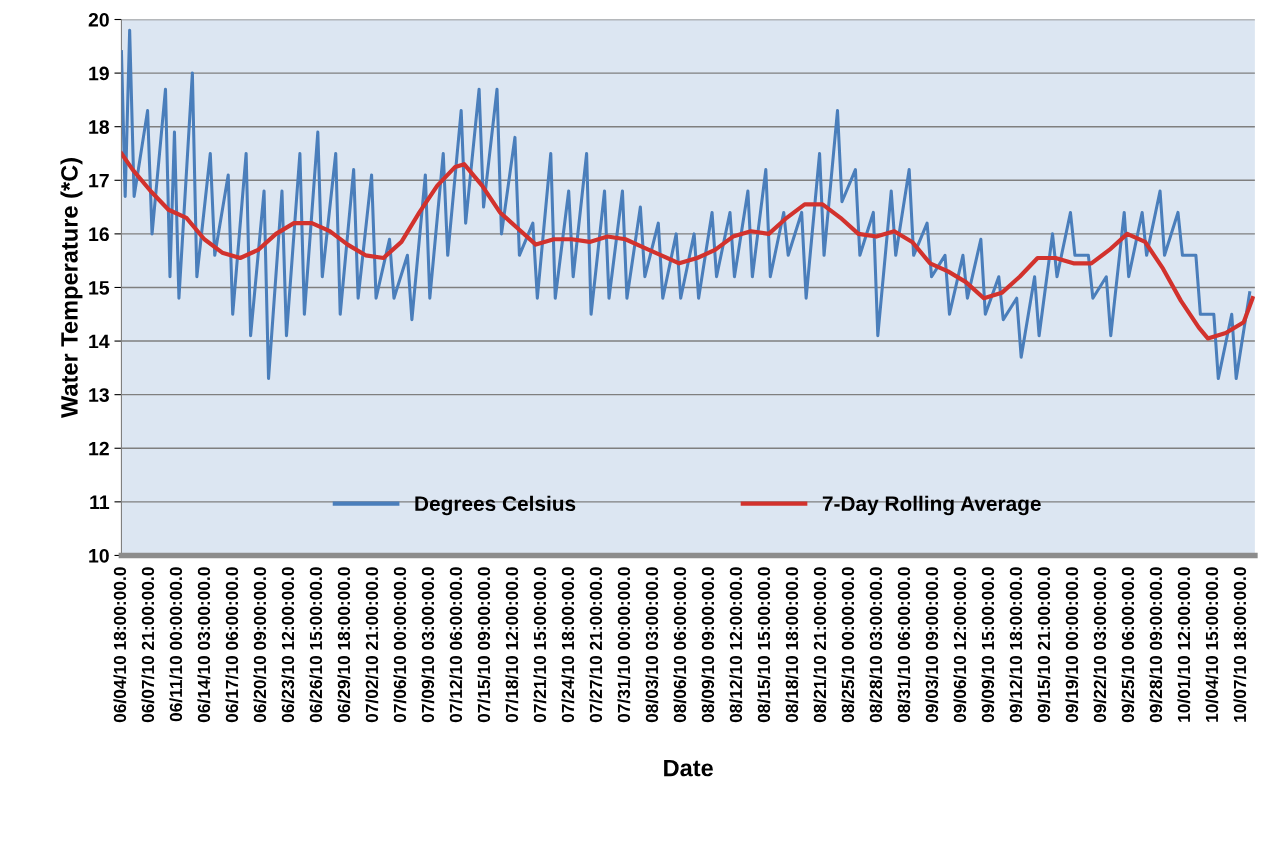 The image size is (1265, 848). I want to click on x-tick-label: 07/09/10 03:00:00.0, so click(428, 645).